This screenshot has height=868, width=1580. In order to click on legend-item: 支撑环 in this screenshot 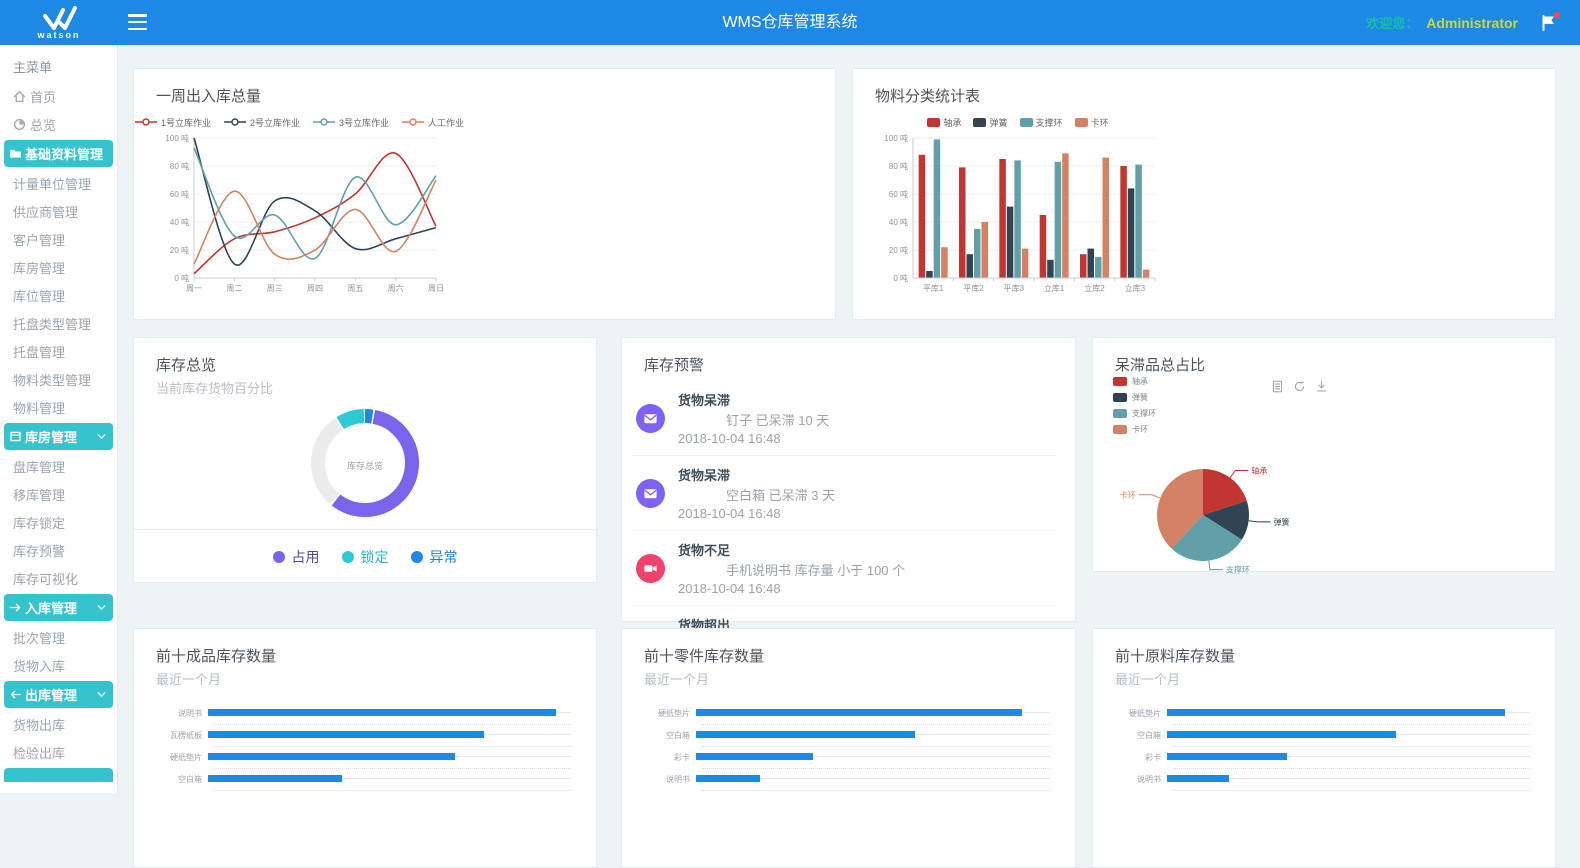, I will do `click(1041, 122)`.